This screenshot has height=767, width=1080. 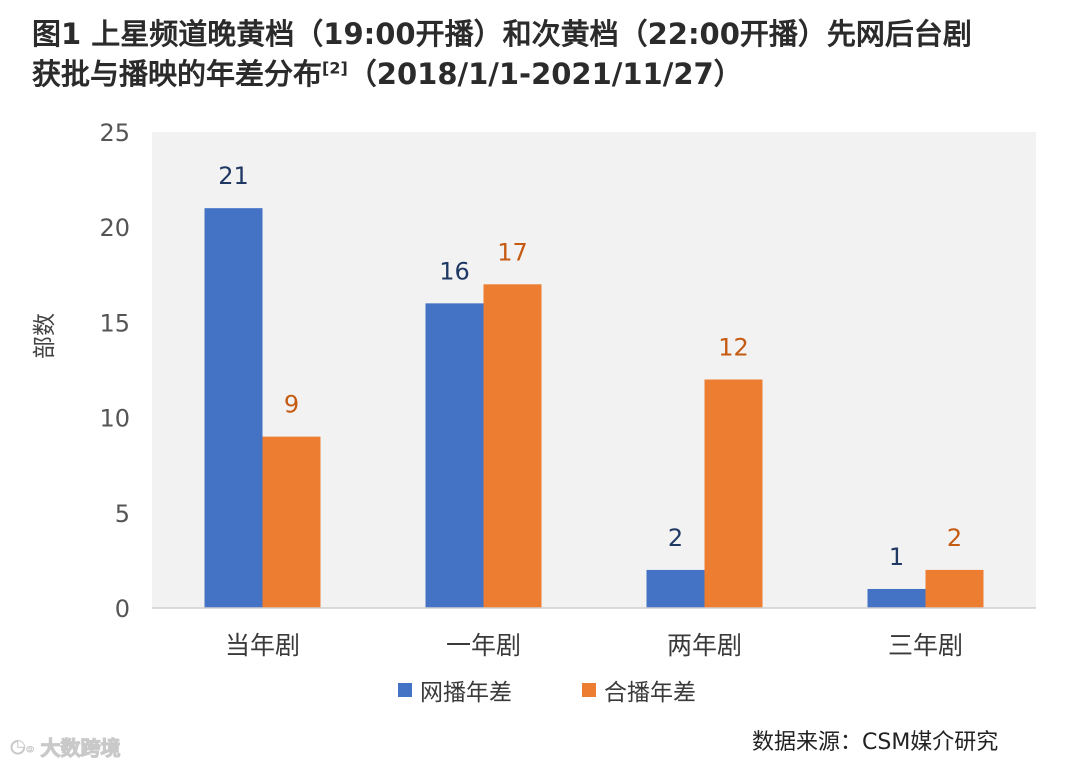 I want to click on data-label: 21, so click(x=233, y=176).